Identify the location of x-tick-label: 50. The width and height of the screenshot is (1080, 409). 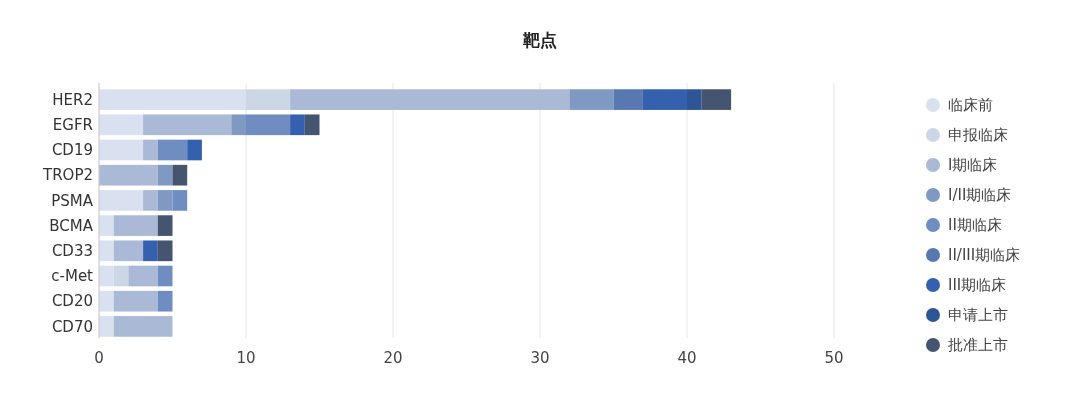
(834, 358).